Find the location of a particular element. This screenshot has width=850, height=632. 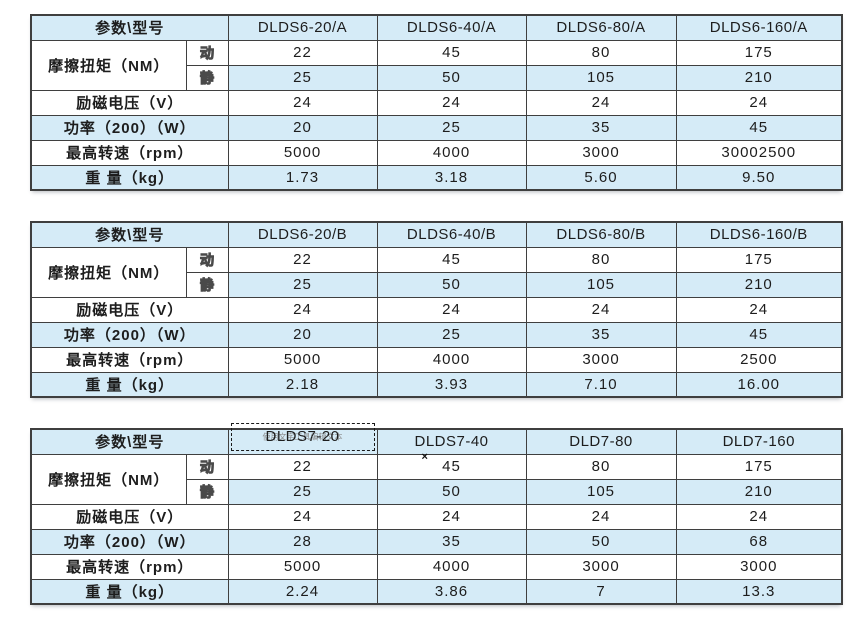

model-header: DLDS7-40 is located at coordinates (451, 441).